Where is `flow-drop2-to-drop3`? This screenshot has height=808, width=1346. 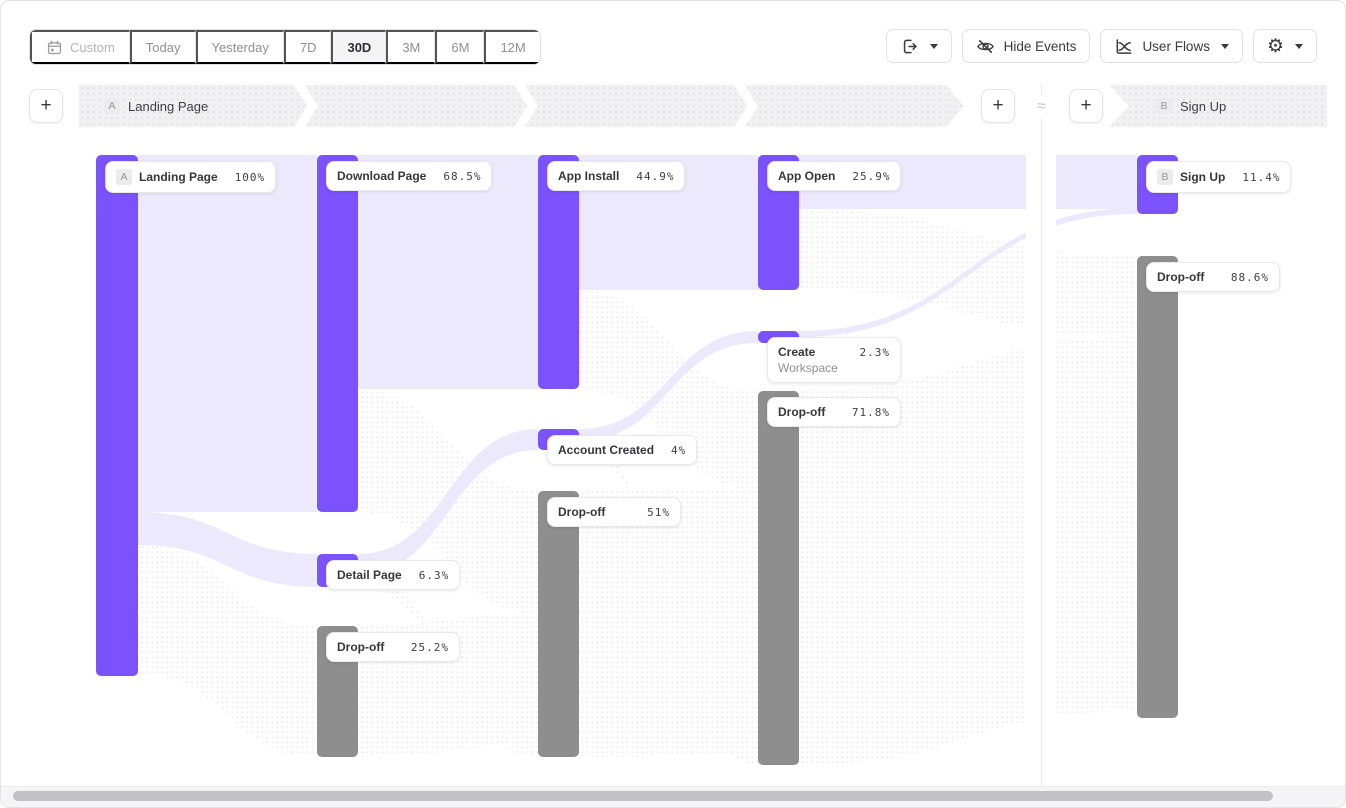
flow-drop2-to-drop3 is located at coordinates (668, 623).